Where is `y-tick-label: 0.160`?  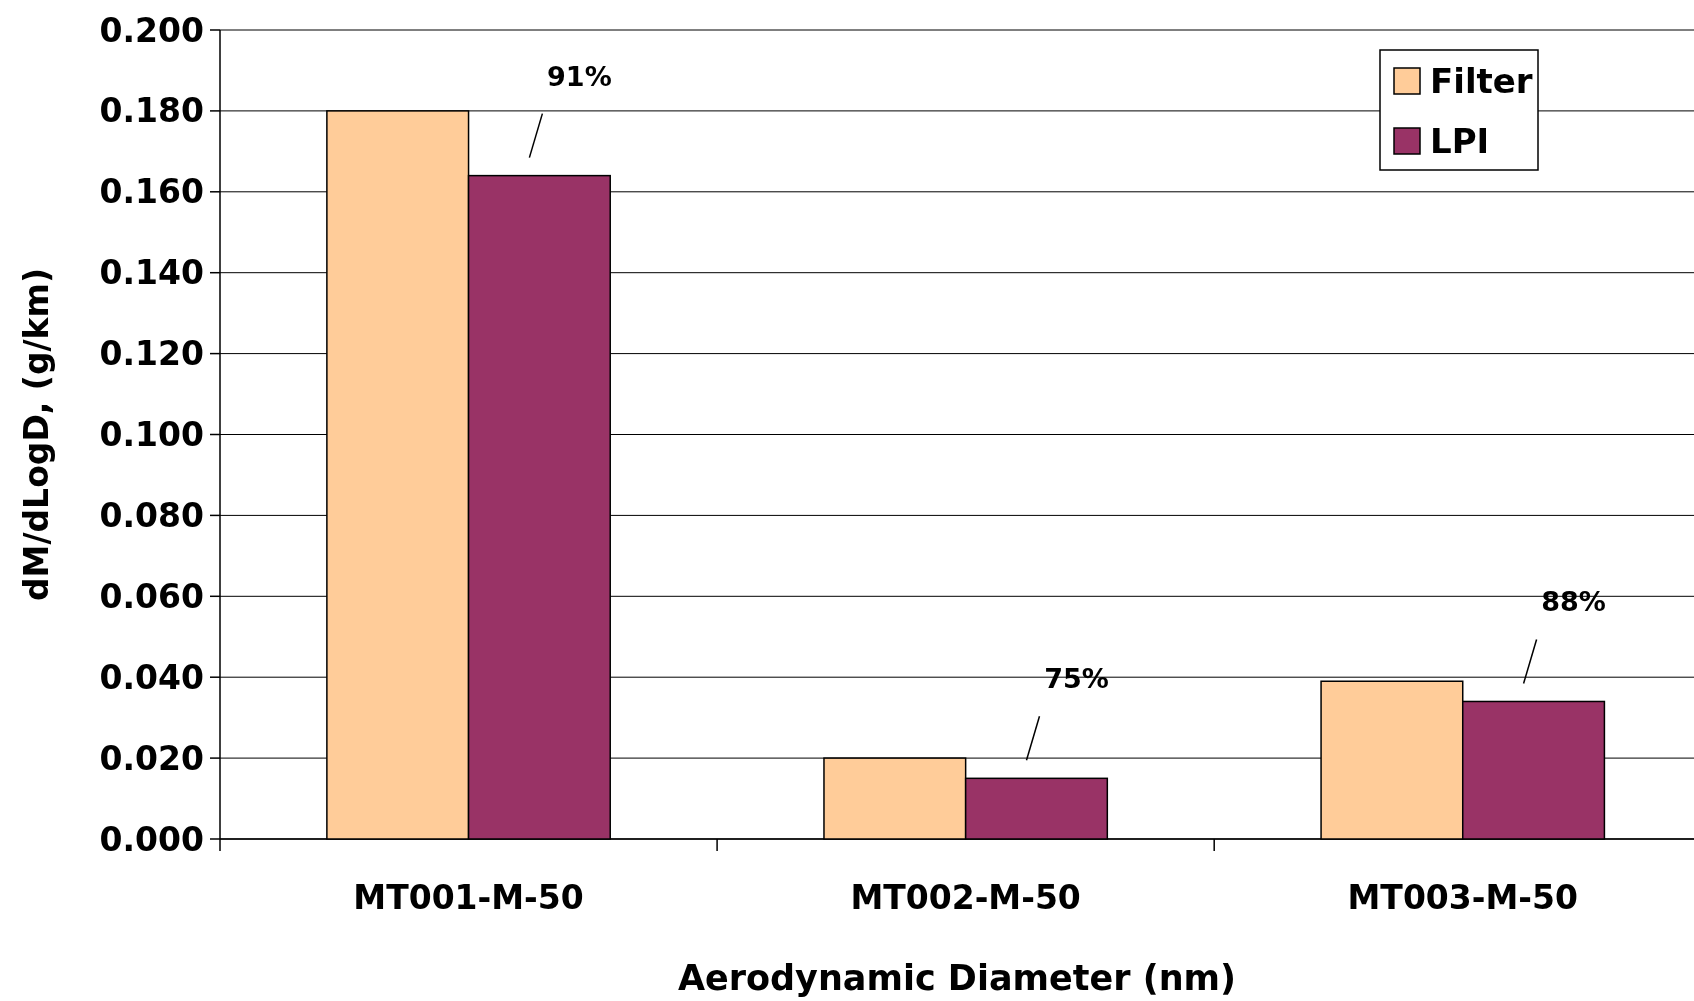
y-tick-label: 0.160 is located at coordinates (151, 192).